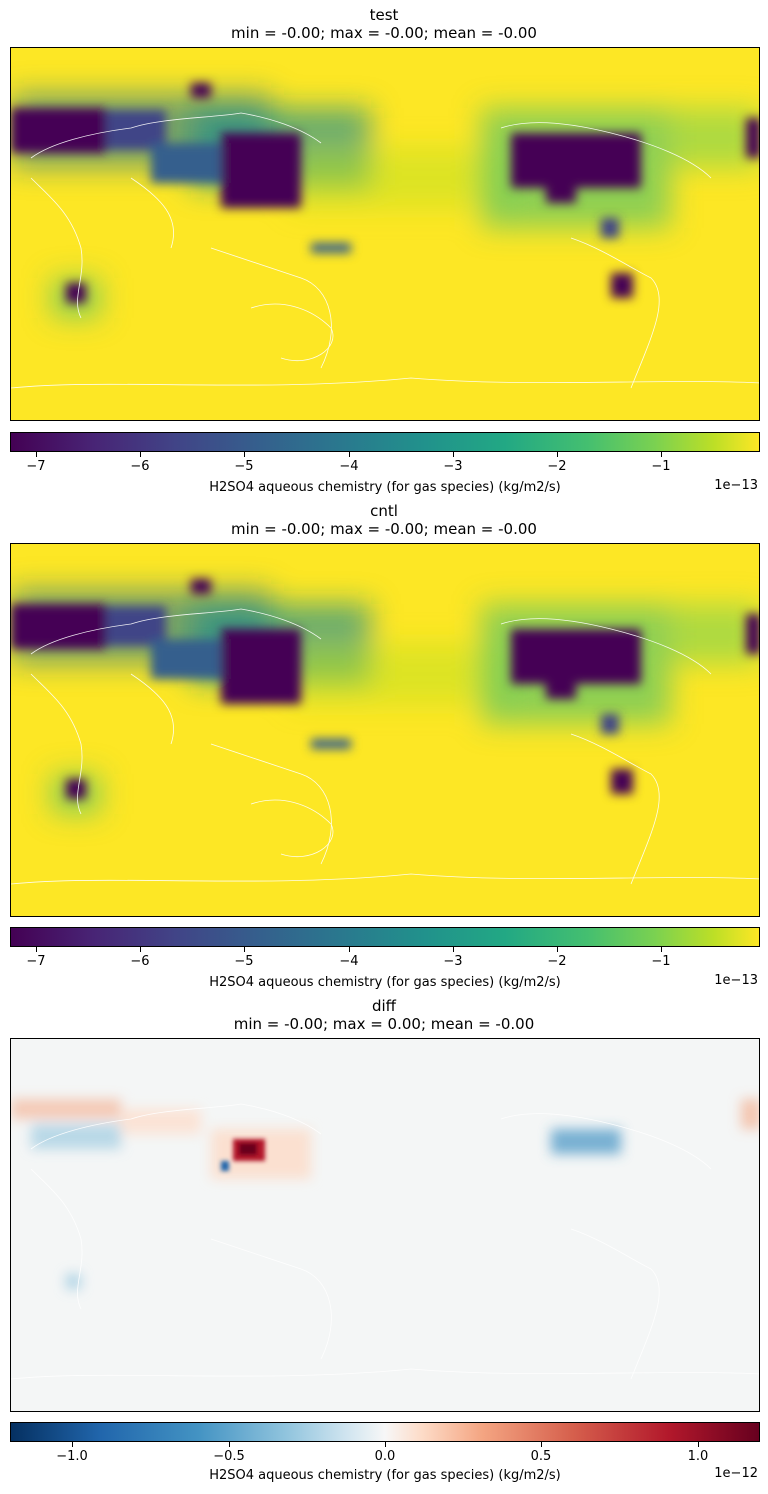  Describe the element at coordinates (243, 1155) in the screenshot. I see `diff-core` at that location.